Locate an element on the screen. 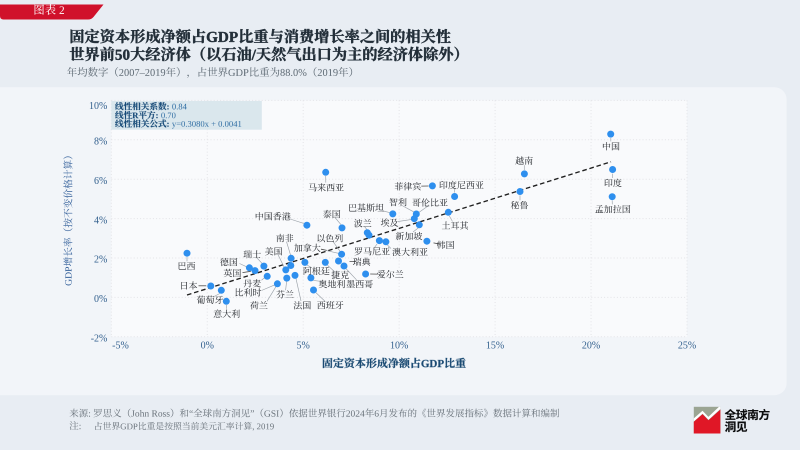 This screenshot has width=800, height=455. svg-text: -5% is located at coordinates (120, 345).